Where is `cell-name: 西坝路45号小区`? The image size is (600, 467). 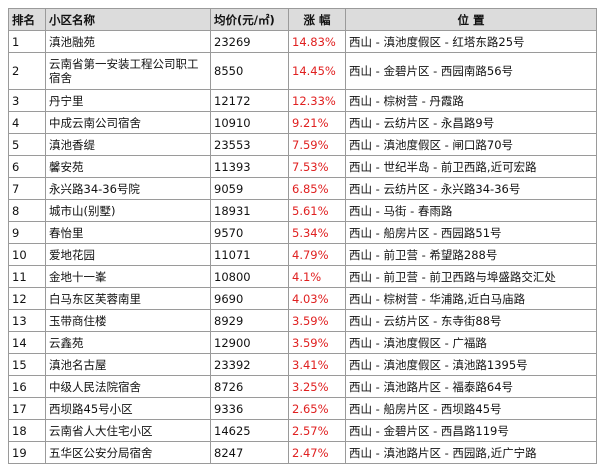
cell-name: 西坝路45号小区 is located at coordinates (128, 408).